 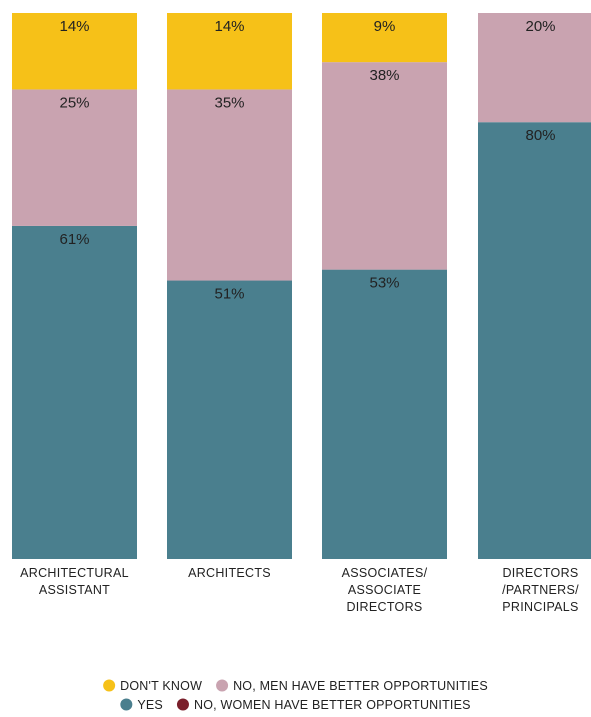 What do you see at coordinates (182, 704) in the screenshot?
I see `legend-swatch-no-women-have-better-opportunities` at bounding box center [182, 704].